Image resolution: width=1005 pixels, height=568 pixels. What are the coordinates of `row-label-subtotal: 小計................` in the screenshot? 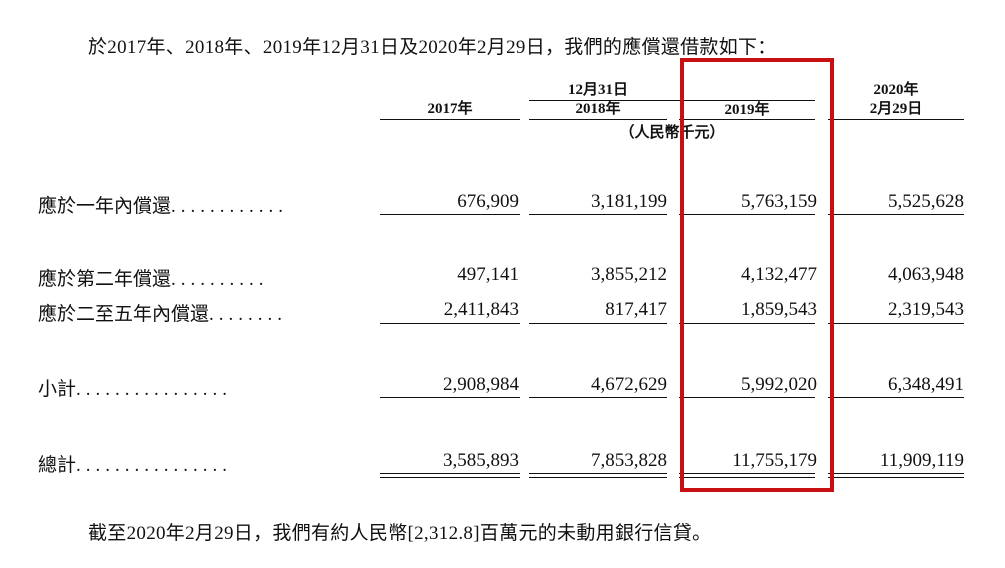 It's located at (135, 387).